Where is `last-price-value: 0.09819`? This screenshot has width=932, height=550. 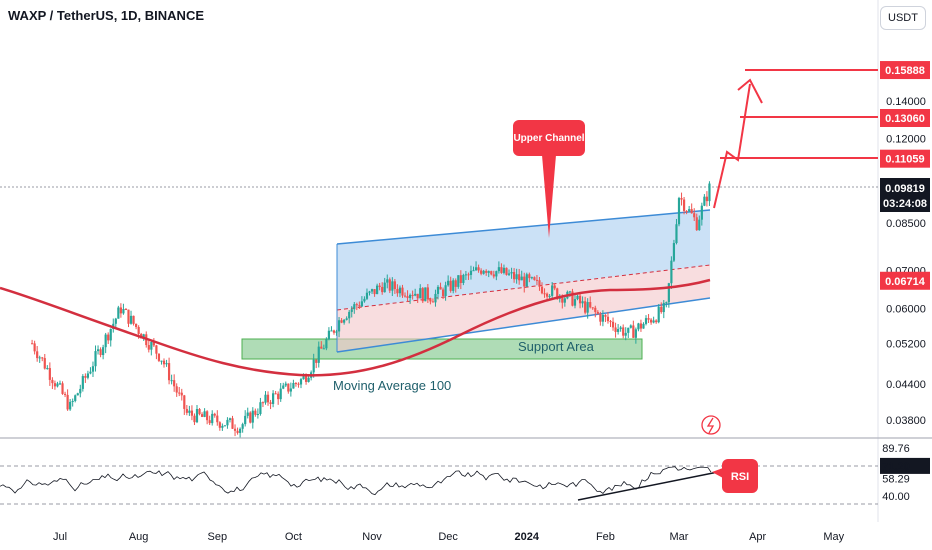 last-price-value: 0.09819 is located at coordinates (905, 189).